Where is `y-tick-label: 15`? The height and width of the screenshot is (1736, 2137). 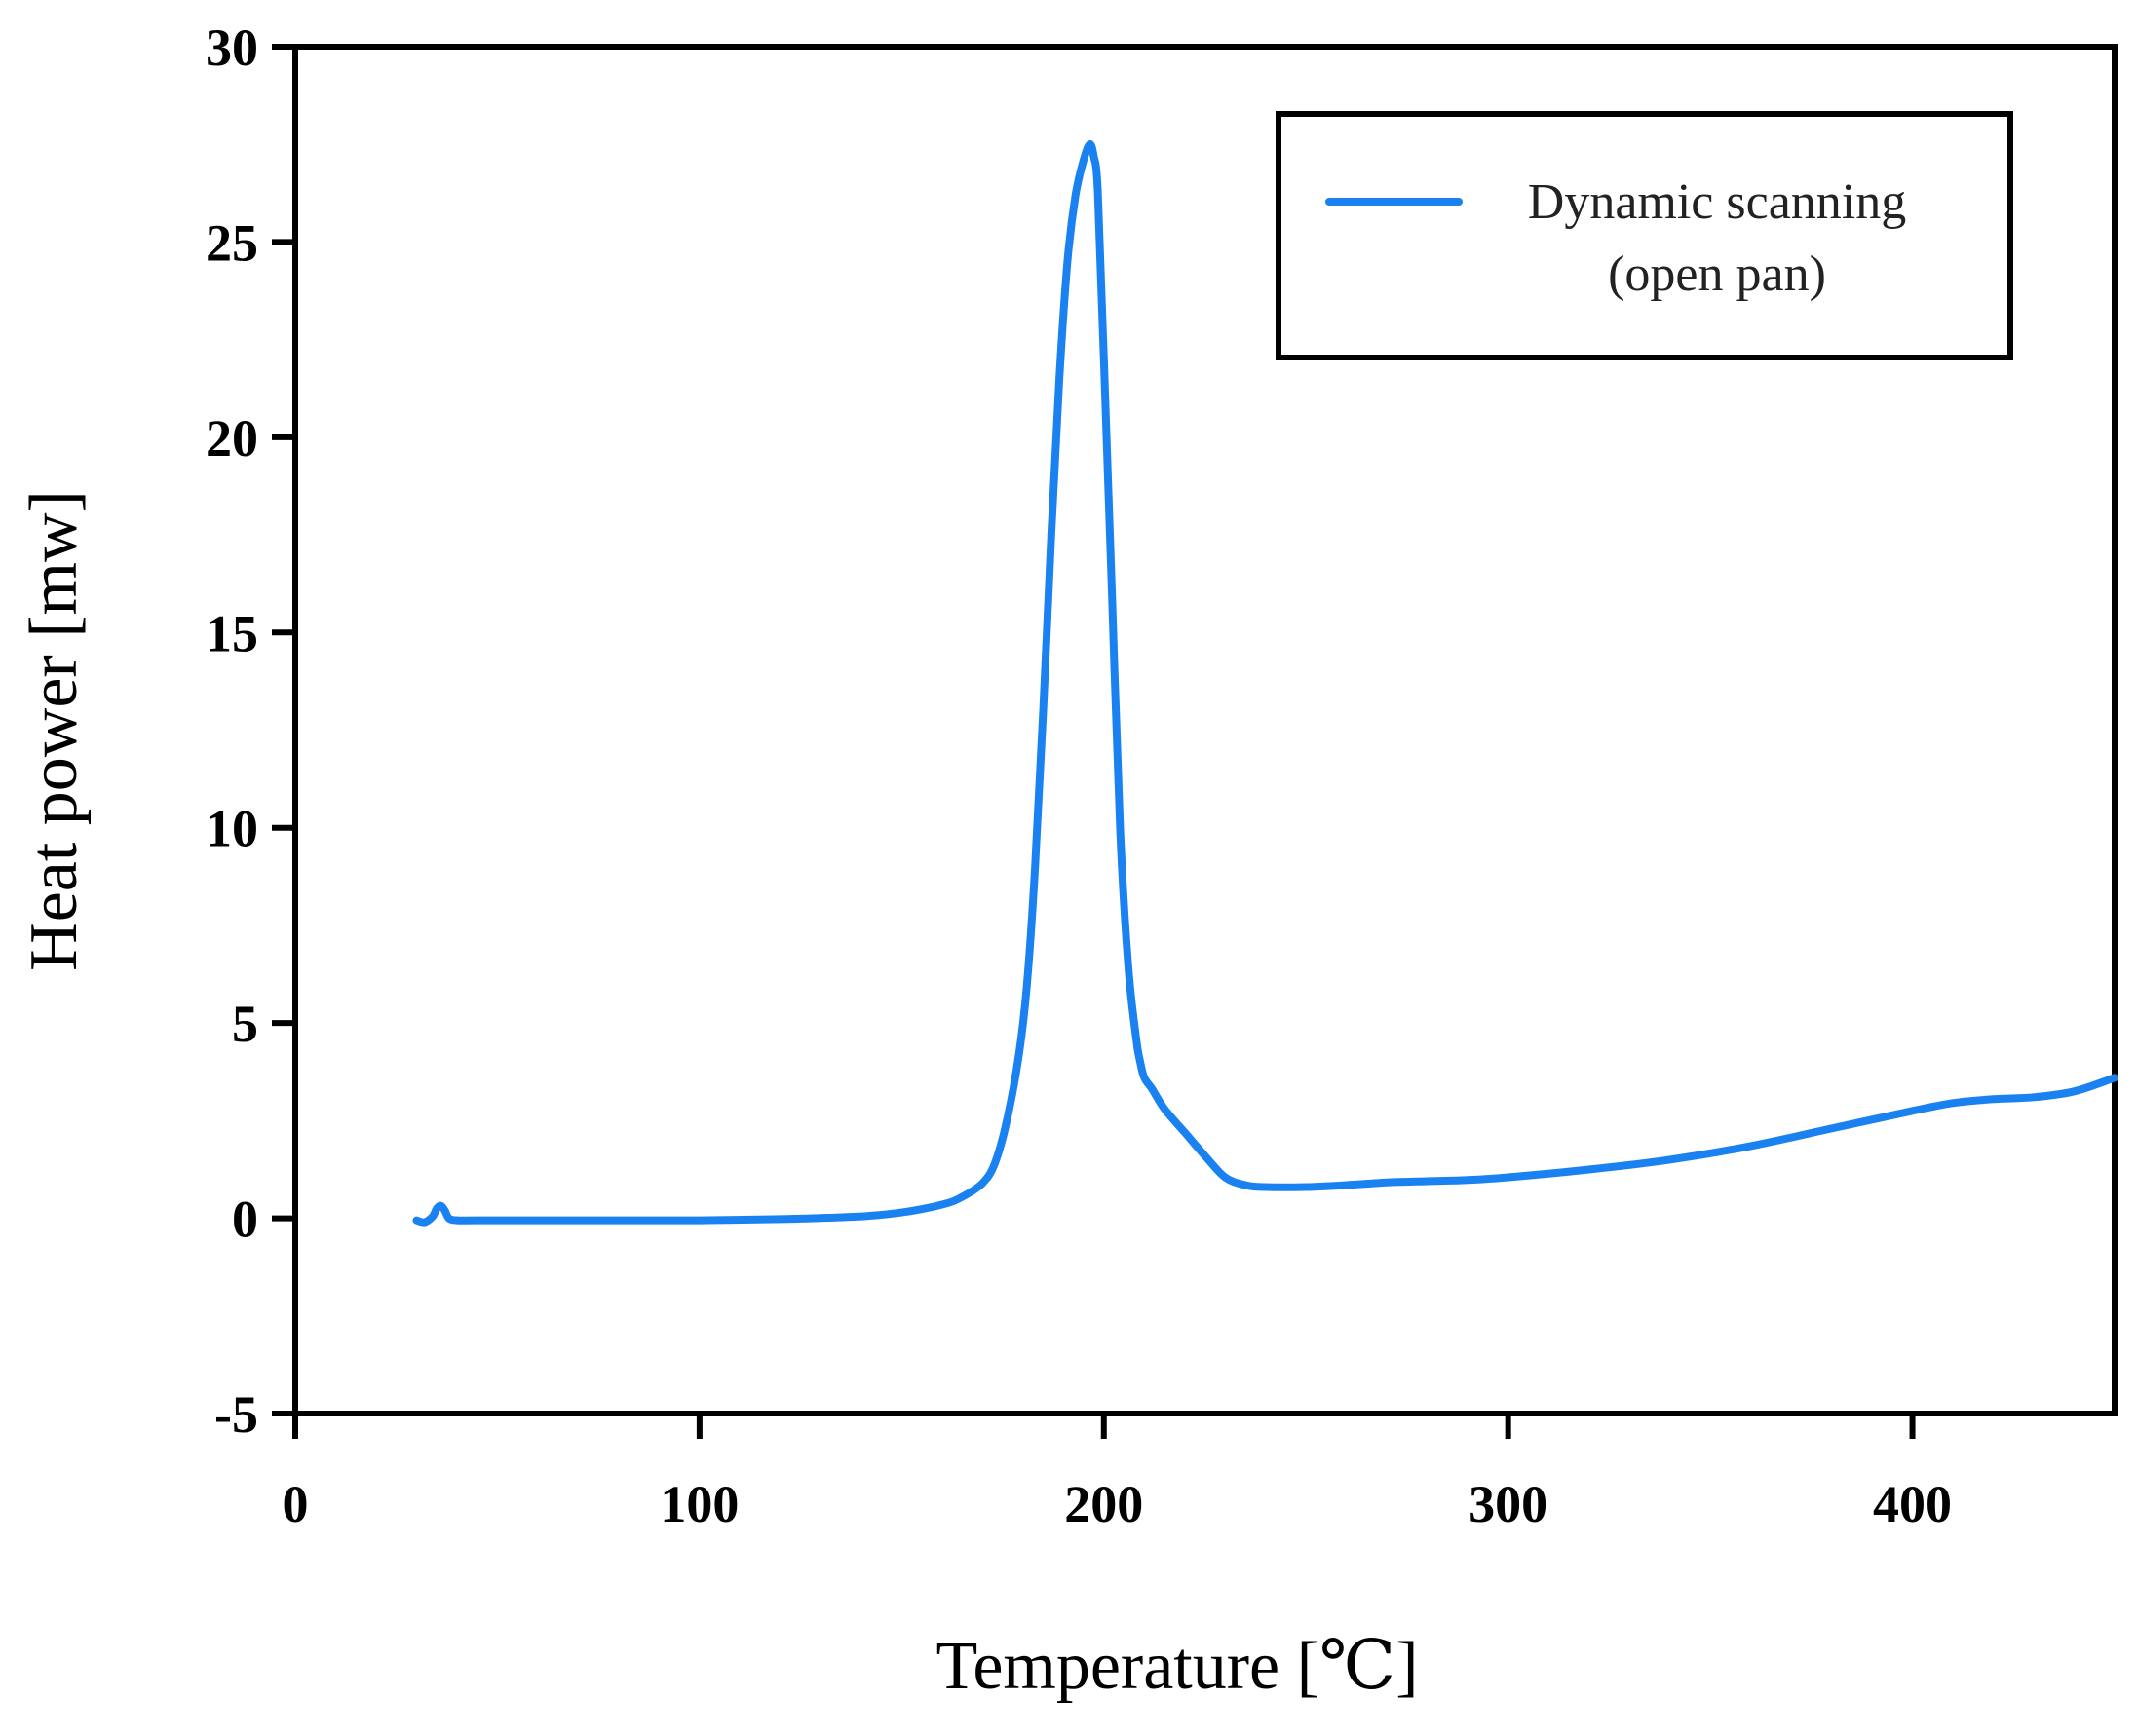
y-tick-label: 15 is located at coordinates (232, 633).